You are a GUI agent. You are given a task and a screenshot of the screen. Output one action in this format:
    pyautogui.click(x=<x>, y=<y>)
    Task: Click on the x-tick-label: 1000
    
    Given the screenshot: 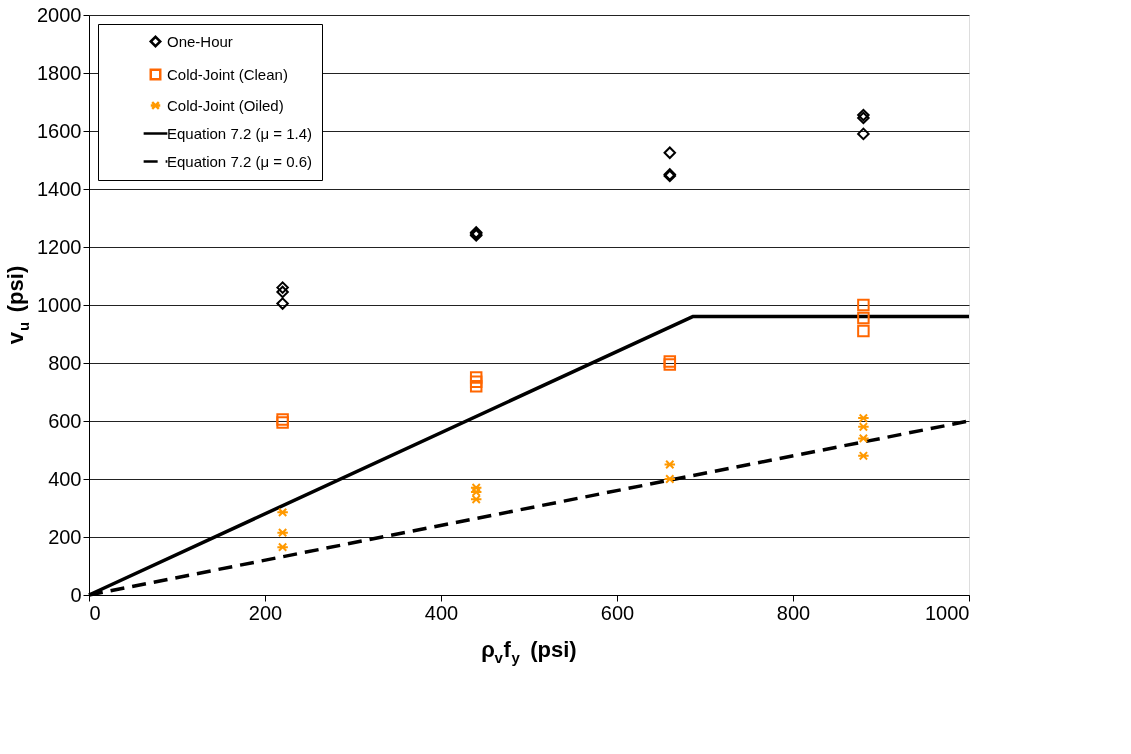 What is the action you would take?
    pyautogui.click(x=947, y=612)
    